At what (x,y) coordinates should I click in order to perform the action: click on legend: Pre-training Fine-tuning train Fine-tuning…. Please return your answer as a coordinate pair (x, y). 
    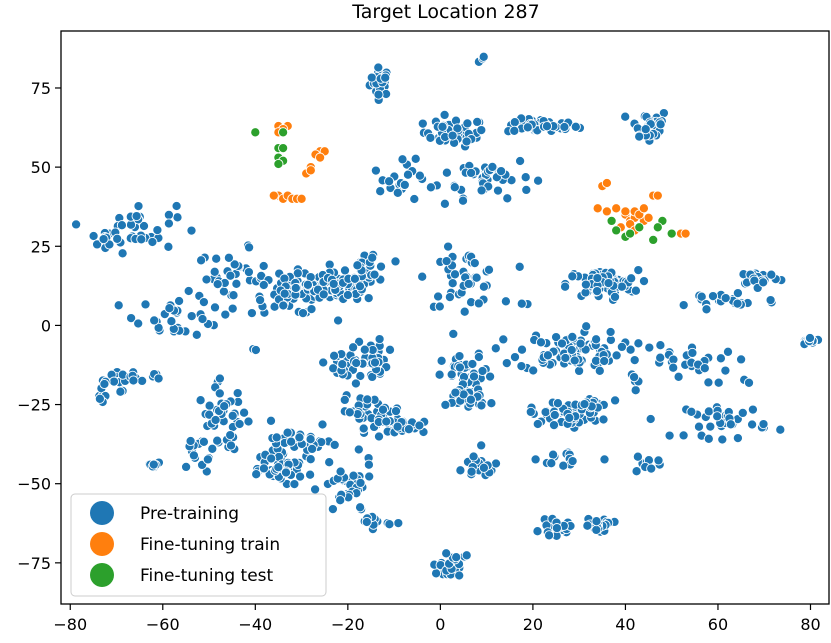
    Looking at the image, I should click on (198, 545).